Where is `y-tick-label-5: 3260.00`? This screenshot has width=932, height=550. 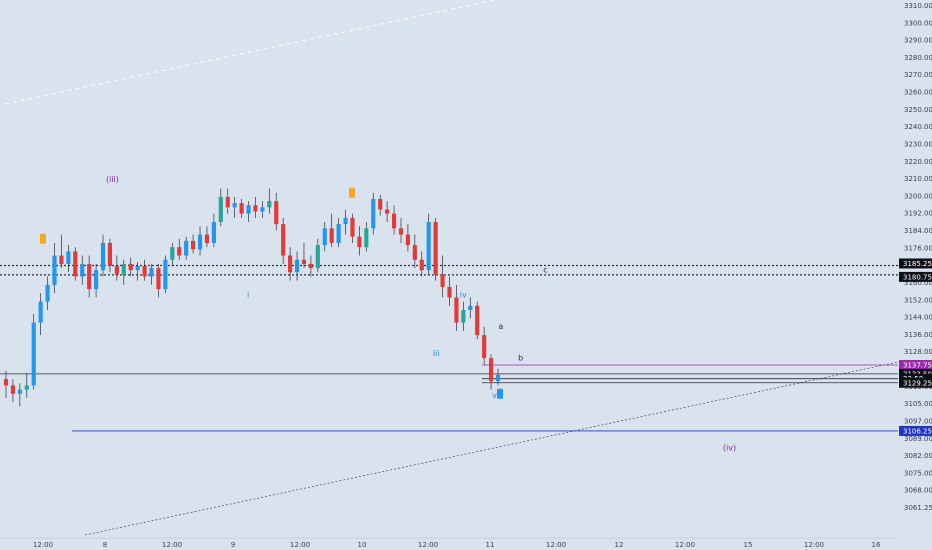
y-tick-label-5: 3260.00 is located at coordinates (918, 93).